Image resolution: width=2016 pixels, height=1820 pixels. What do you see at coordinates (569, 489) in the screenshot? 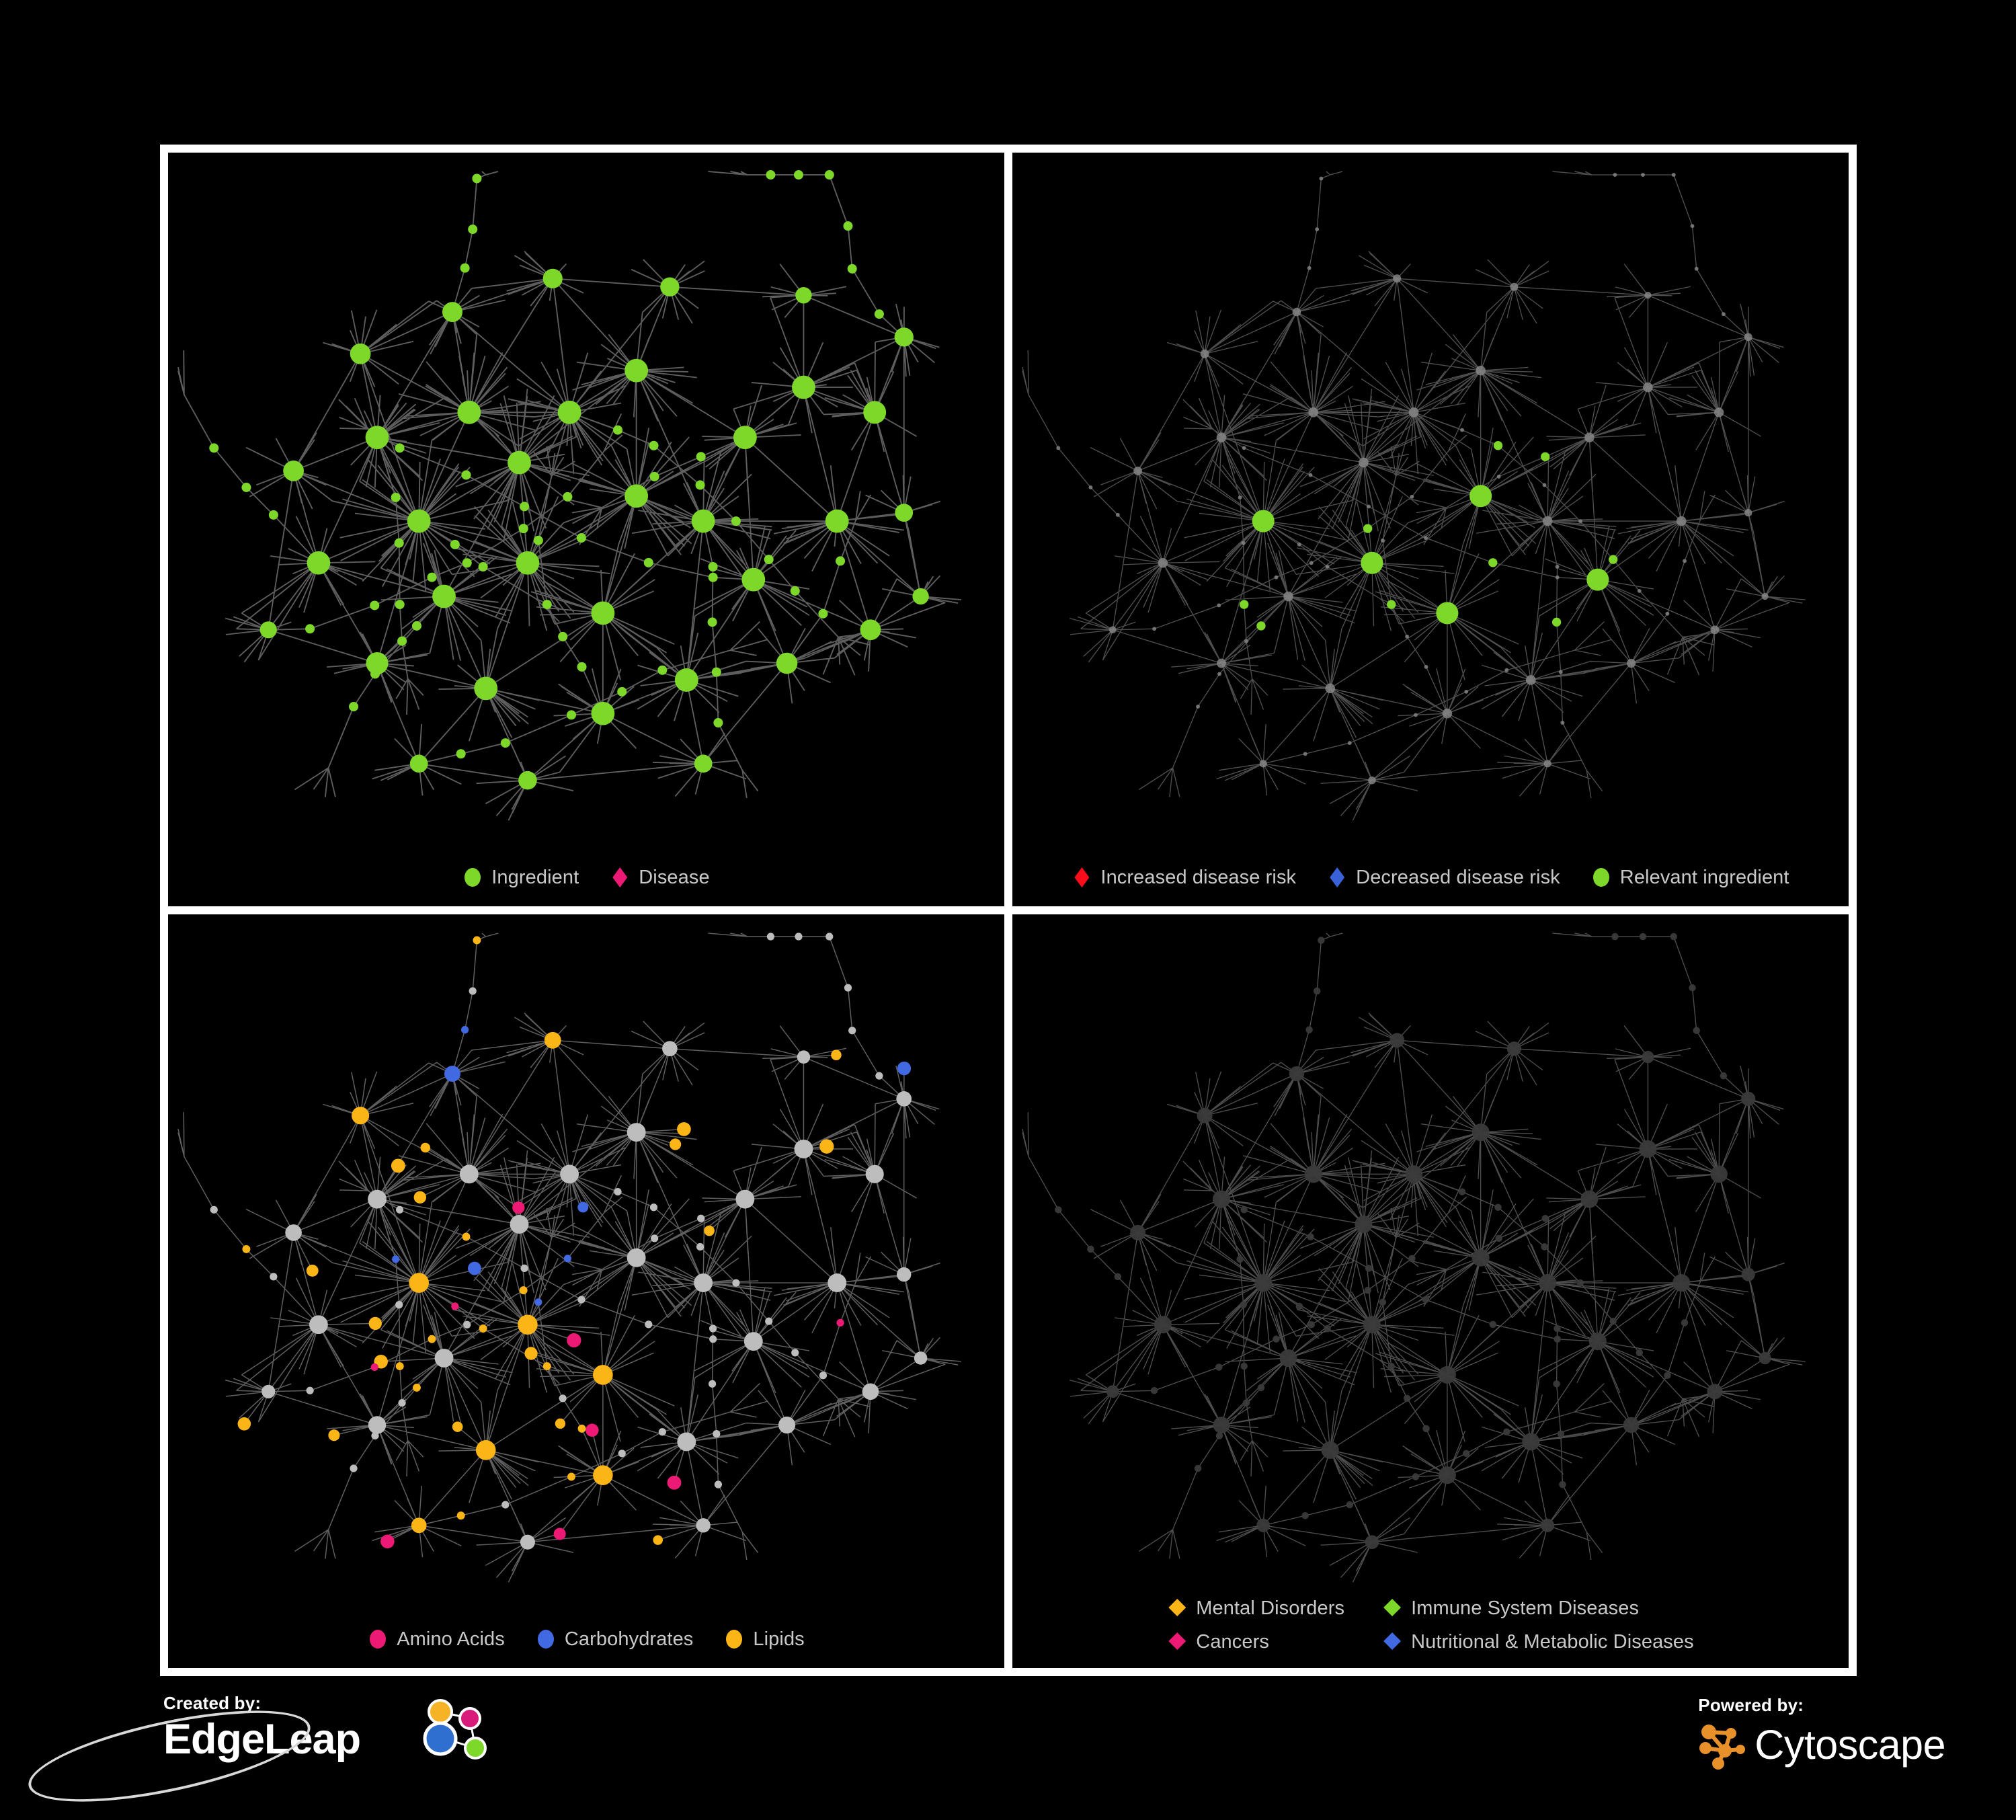
I see `node-layer` at bounding box center [569, 489].